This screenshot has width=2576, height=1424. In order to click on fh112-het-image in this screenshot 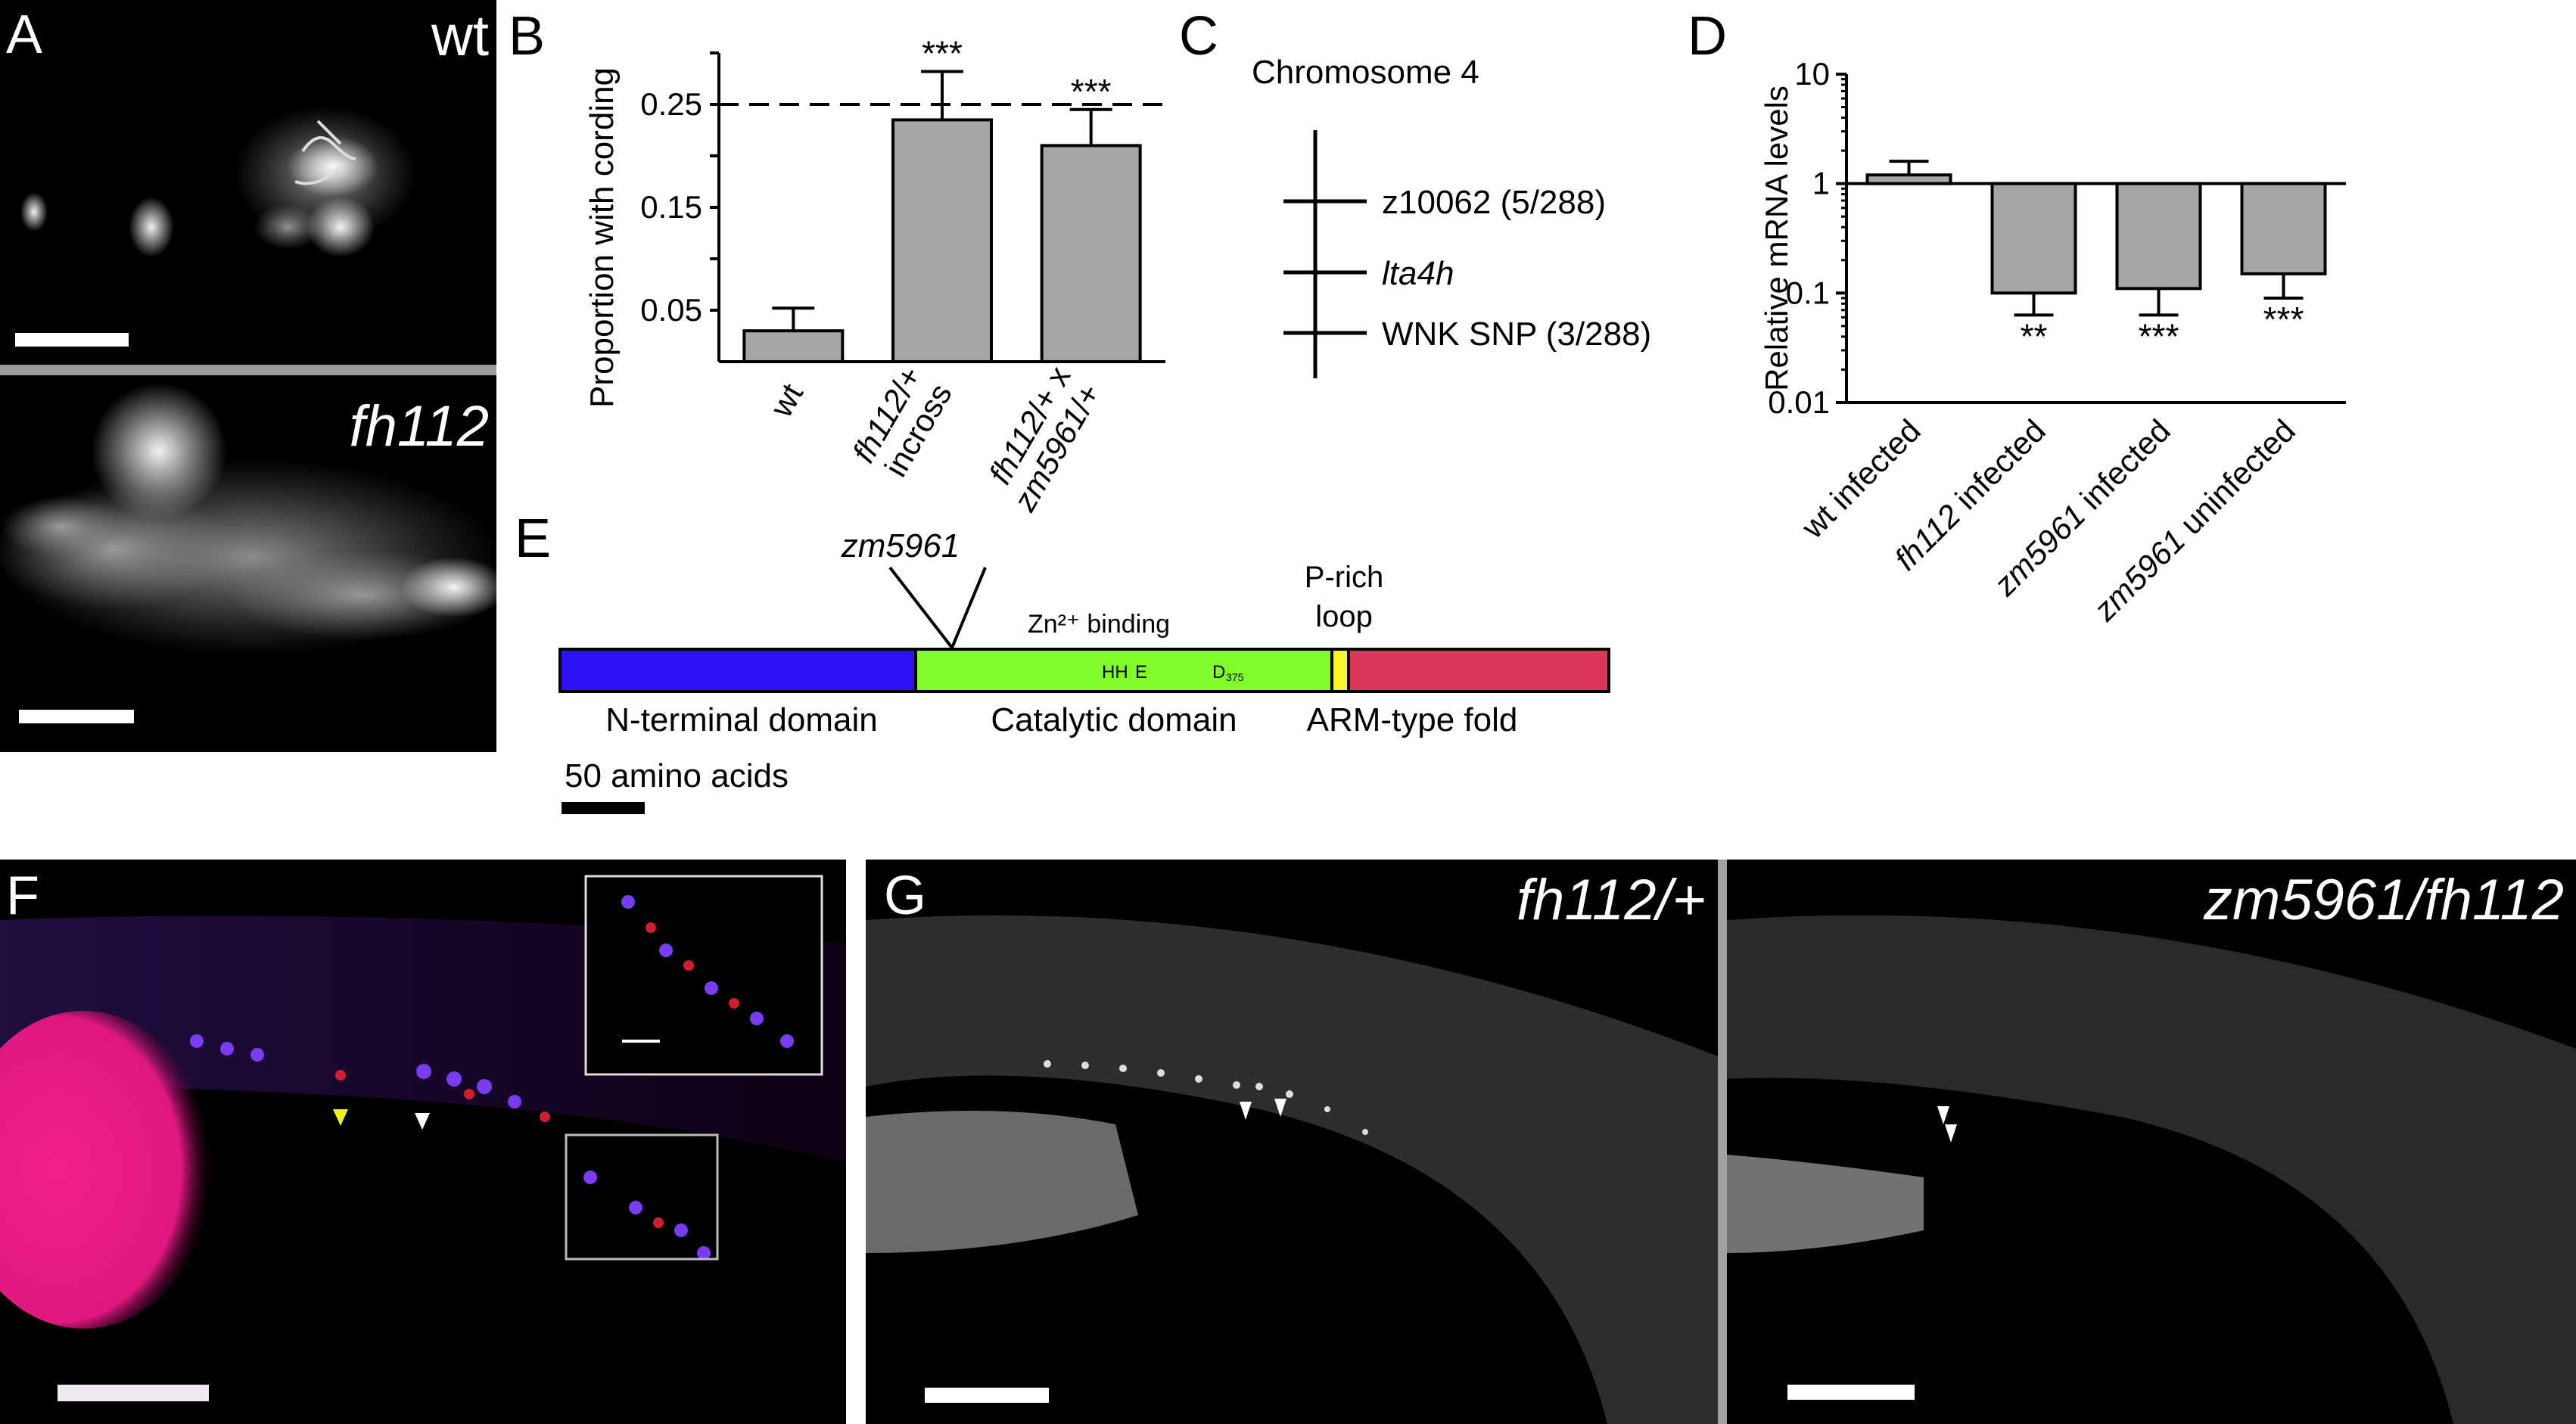, I will do `click(1292, 1169)`.